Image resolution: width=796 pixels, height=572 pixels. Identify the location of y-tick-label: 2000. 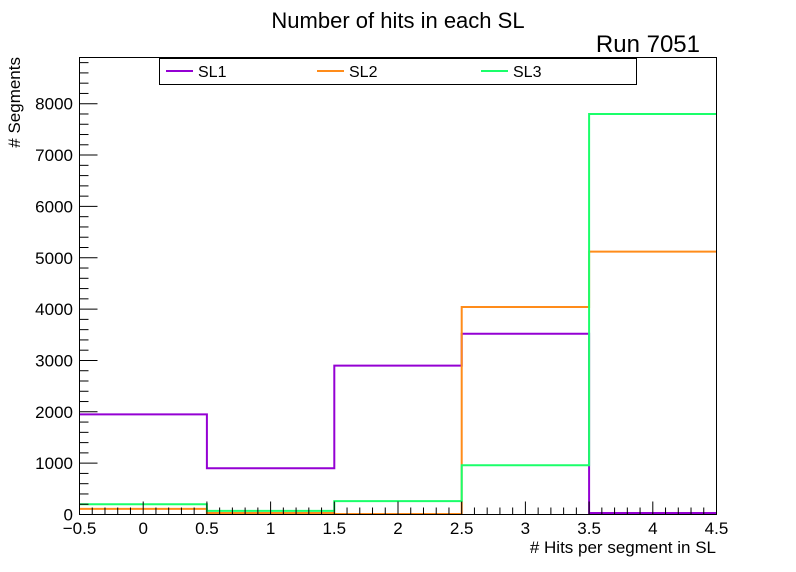
(54, 412).